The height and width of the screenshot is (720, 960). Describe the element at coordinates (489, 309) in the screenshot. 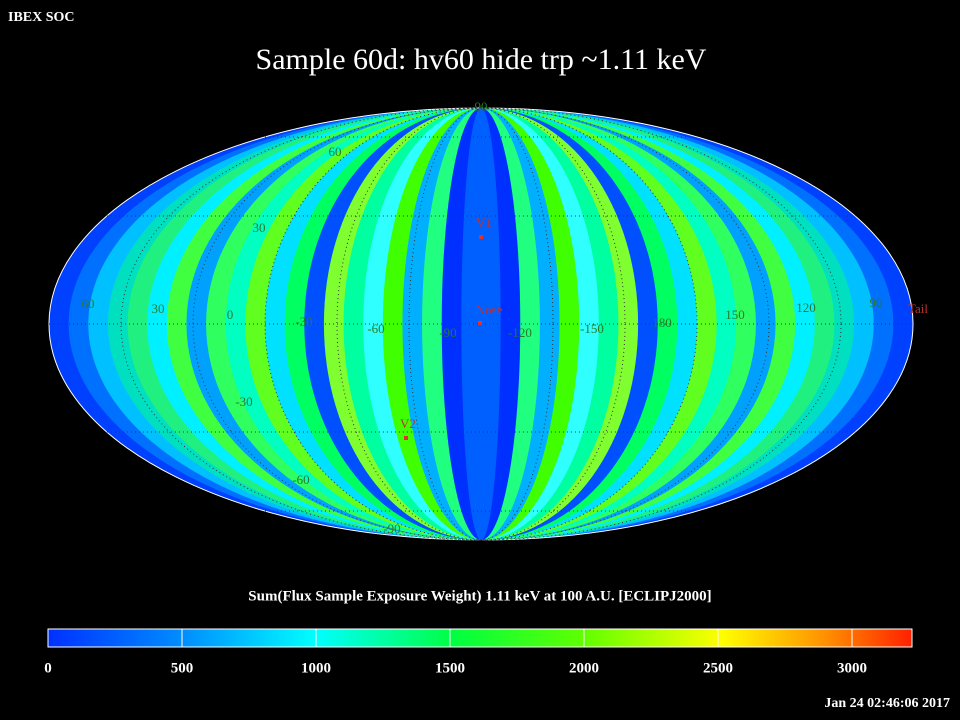

I see `marker-label: Nose` at that location.